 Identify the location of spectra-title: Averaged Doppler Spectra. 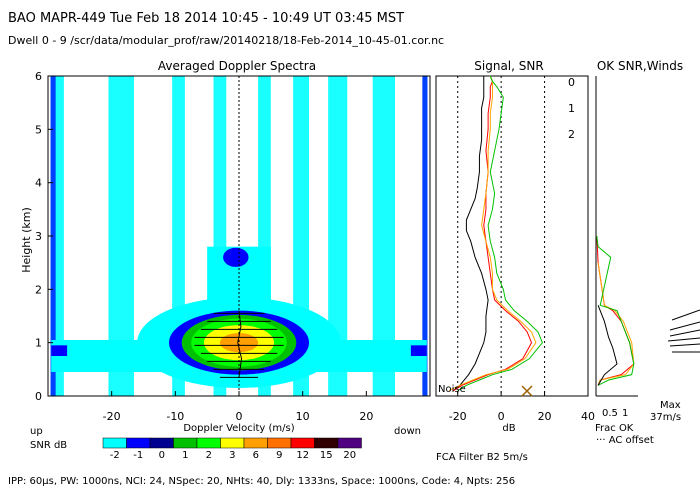
(237, 66).